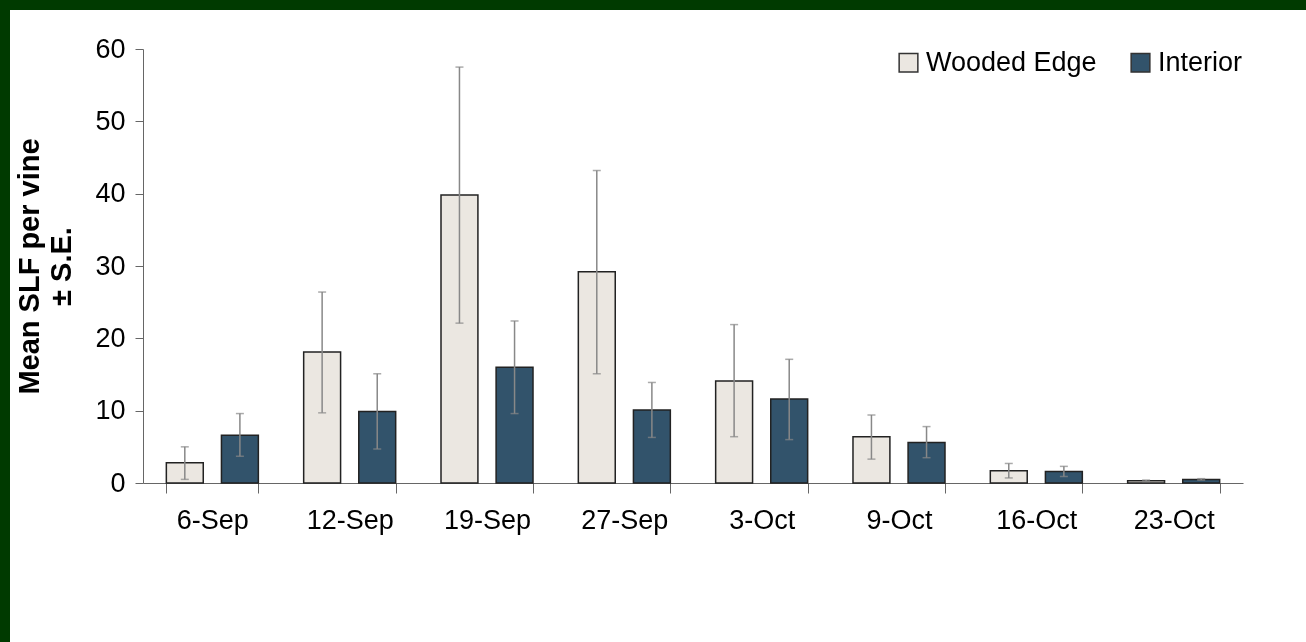 The image size is (1306, 642). What do you see at coordinates (212, 519) in the screenshot?
I see `x-tick-label: 6-Sep` at bounding box center [212, 519].